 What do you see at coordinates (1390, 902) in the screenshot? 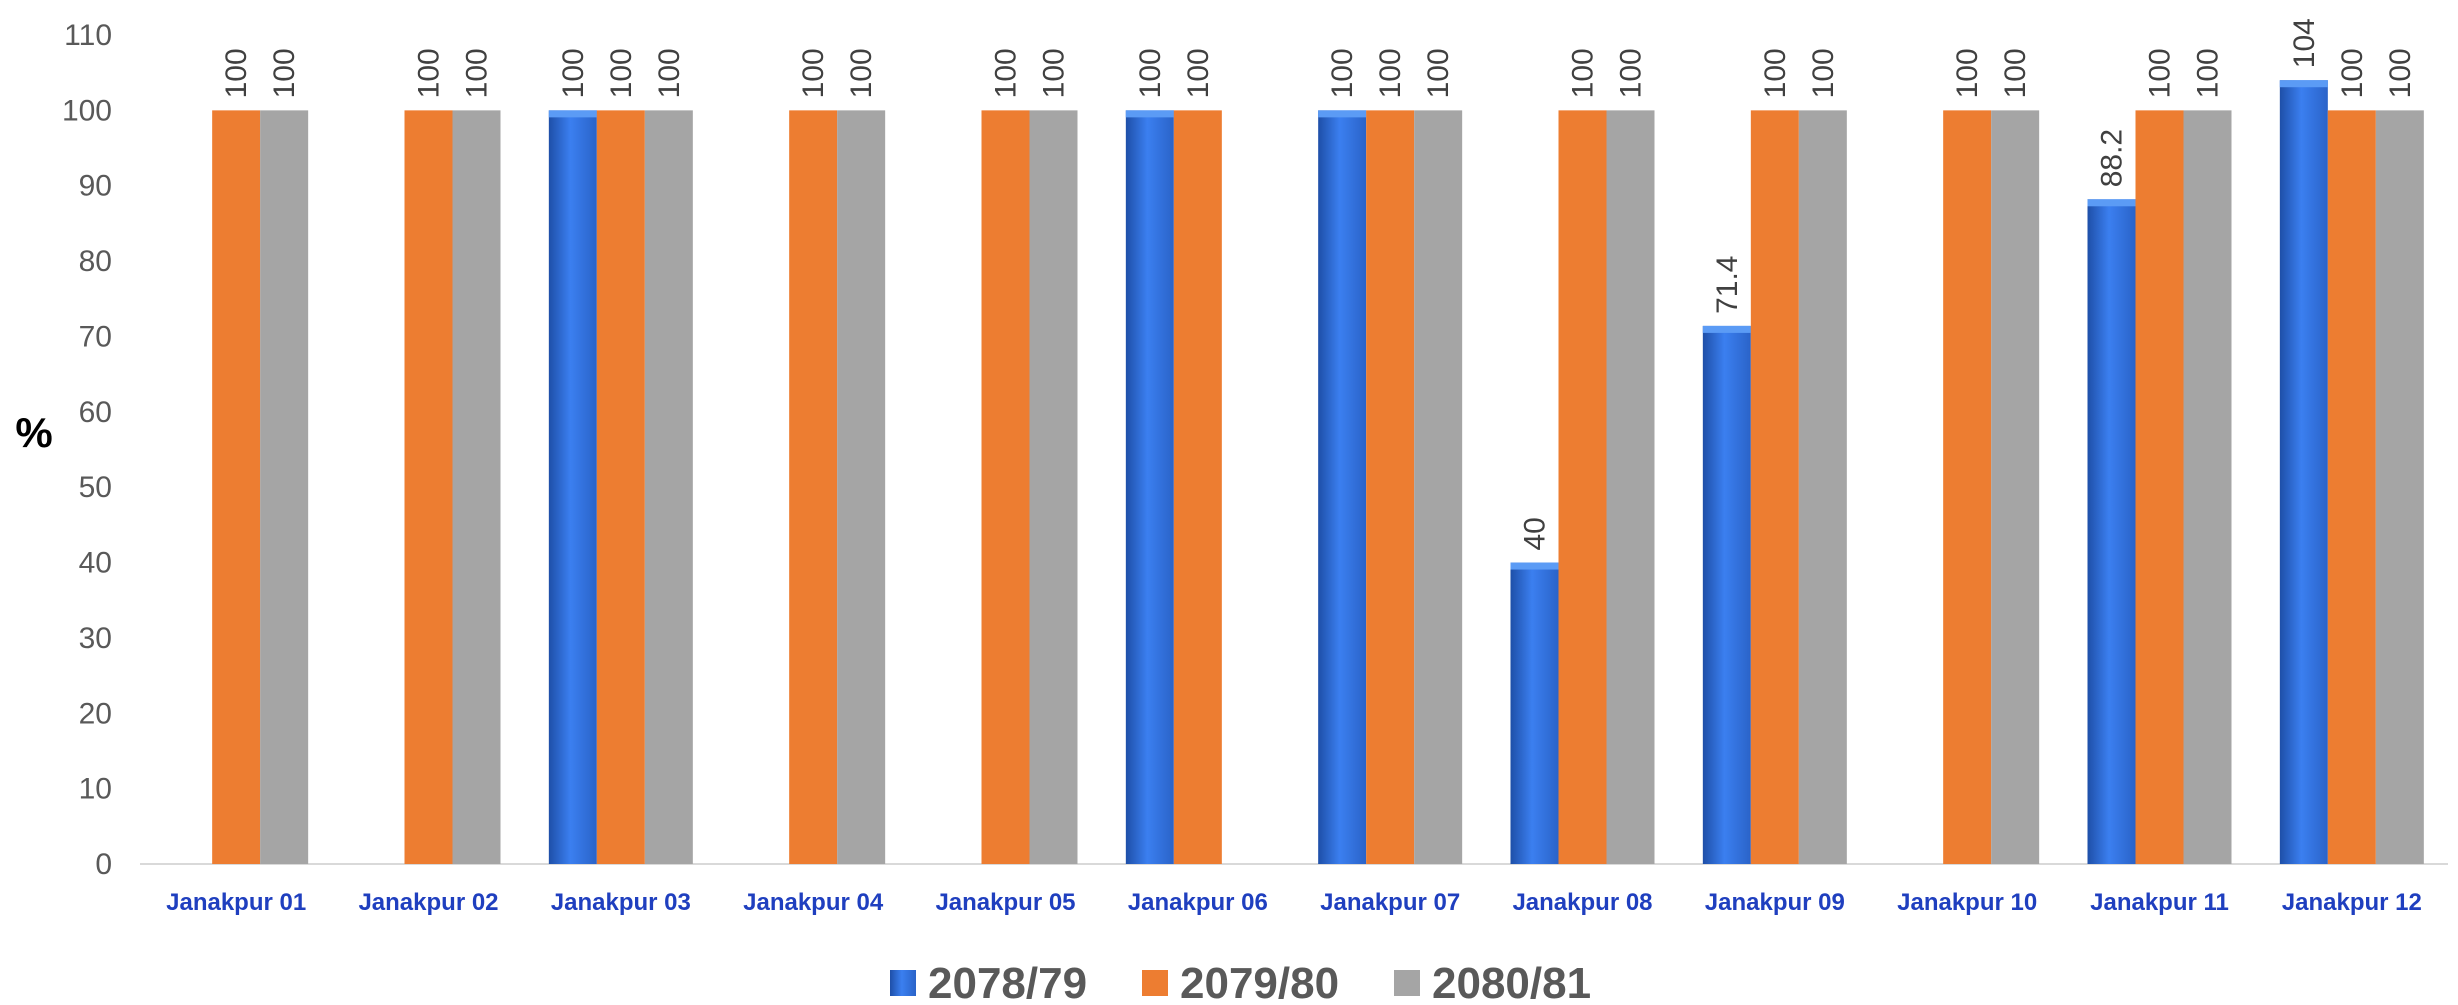
I see `category-label: Janakpur 07` at bounding box center [1390, 902].